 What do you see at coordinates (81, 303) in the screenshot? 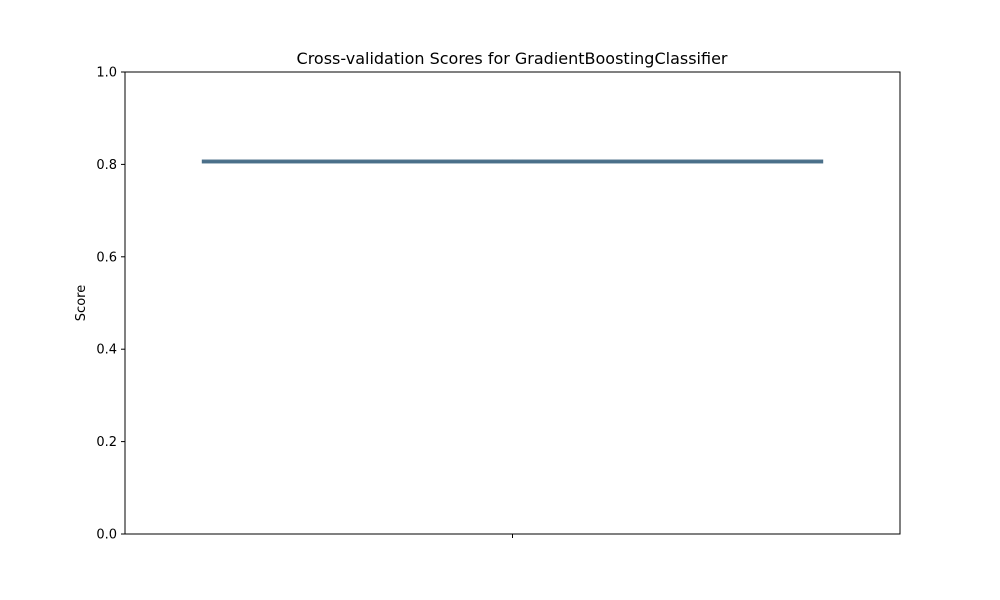
I see `y-axis-label: Score` at bounding box center [81, 303].